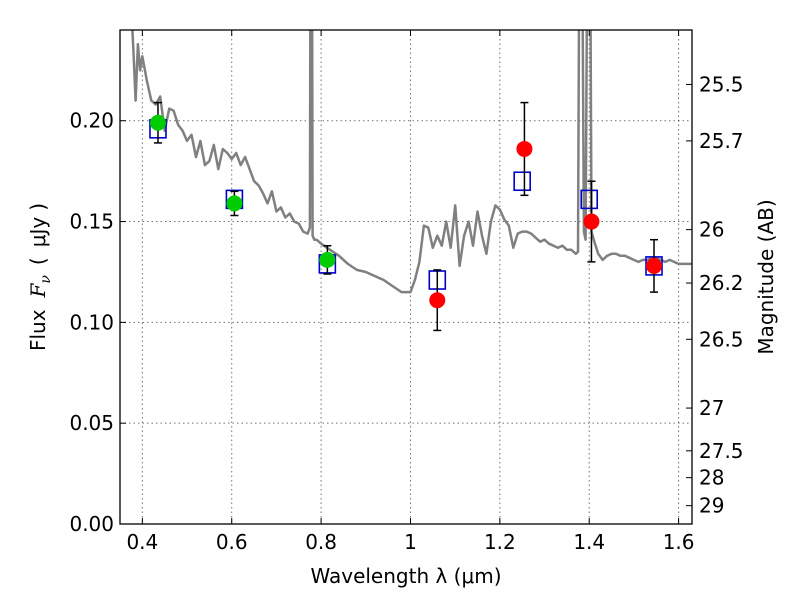  I want to click on x-tick-label: 0.8, so click(321, 542).